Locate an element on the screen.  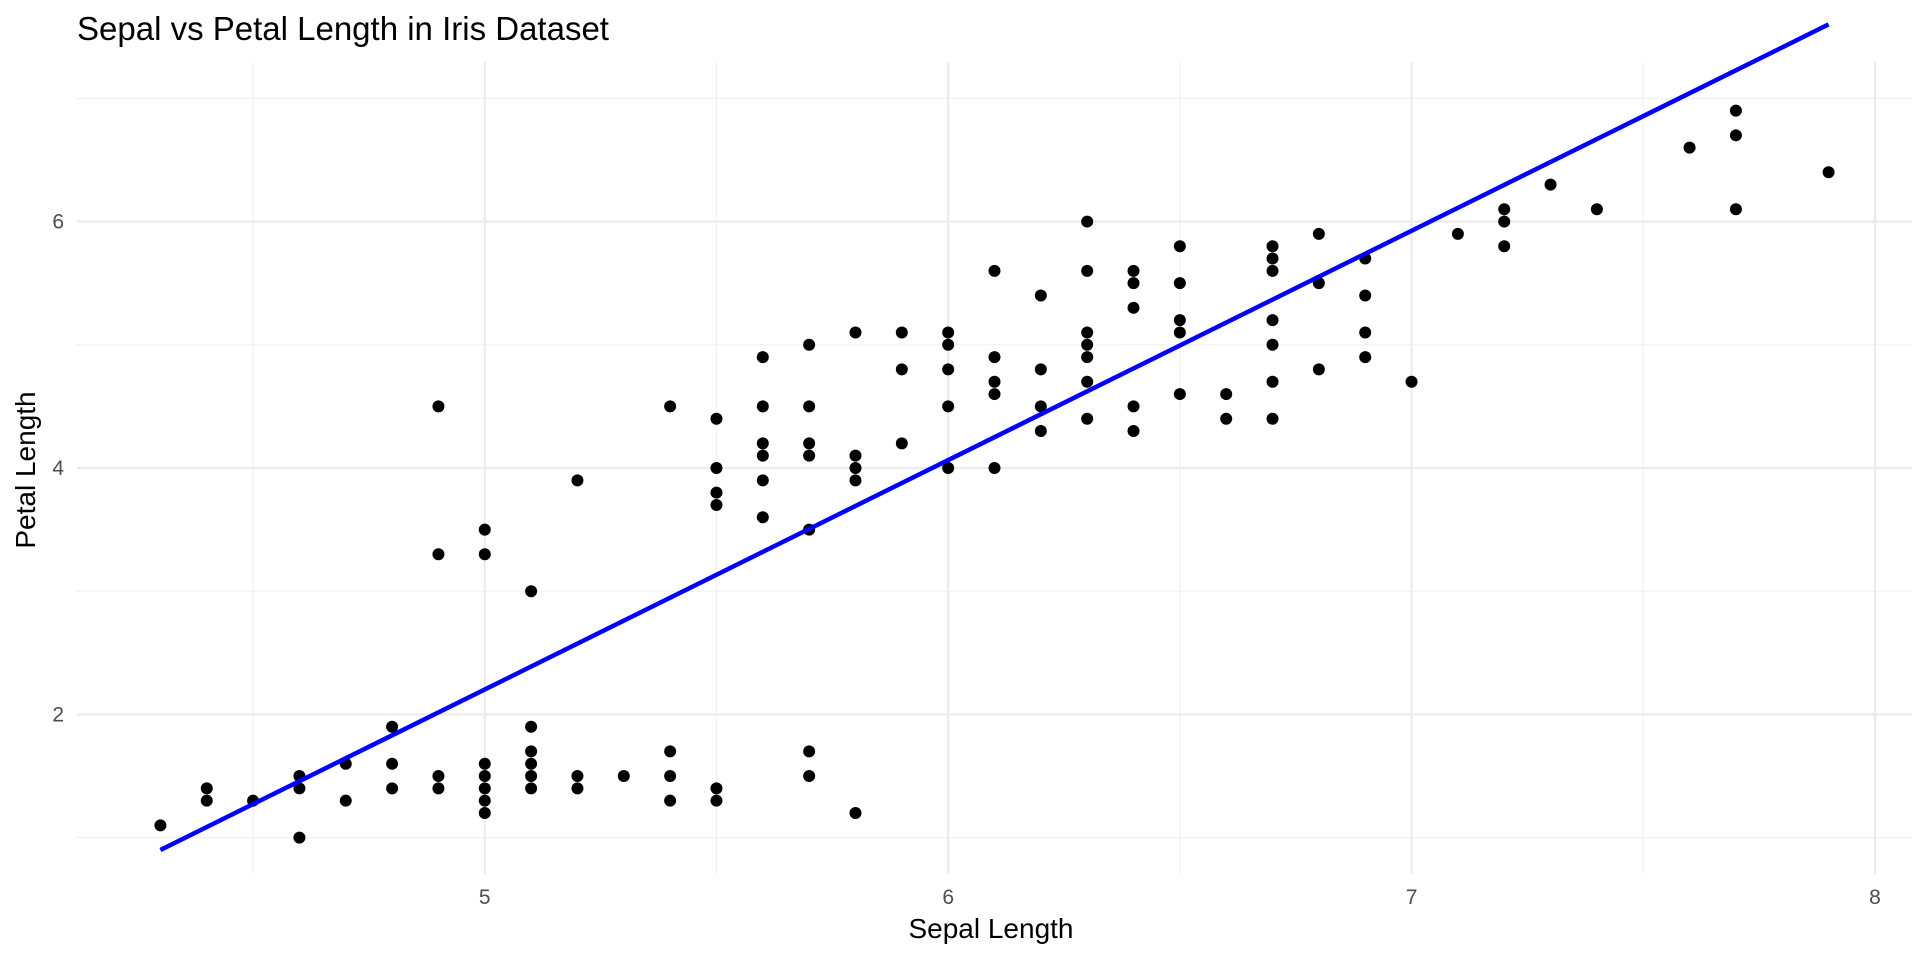
y-tick-label: 2 is located at coordinates (58, 714).